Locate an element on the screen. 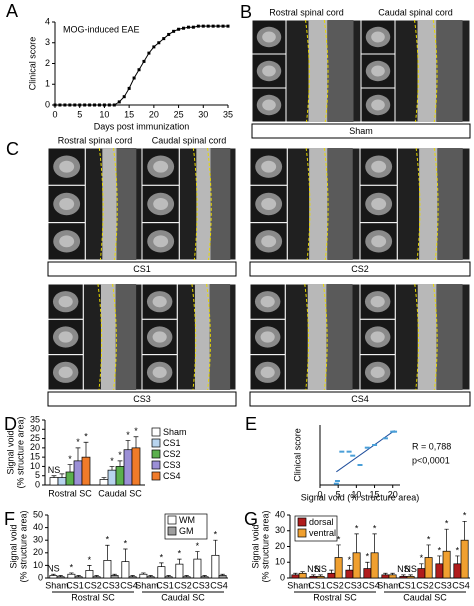 This screenshot has width=474, height=606. image-label: CS4 is located at coordinates (360, 399).